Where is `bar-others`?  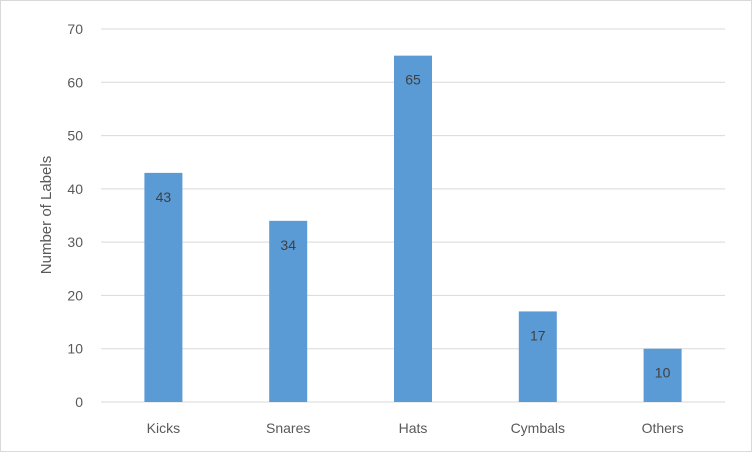
bar-others is located at coordinates (662, 375).